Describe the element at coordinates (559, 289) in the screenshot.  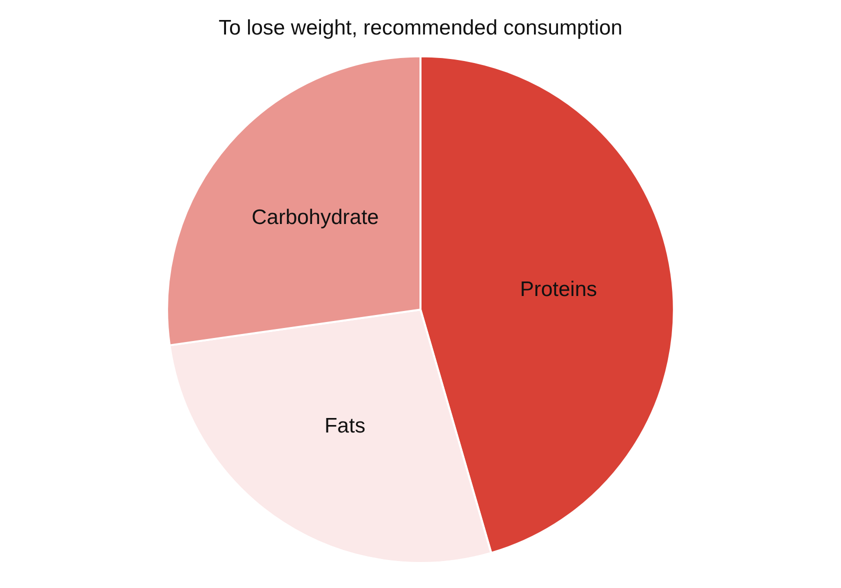
I see `slice-label: Proteins` at that location.